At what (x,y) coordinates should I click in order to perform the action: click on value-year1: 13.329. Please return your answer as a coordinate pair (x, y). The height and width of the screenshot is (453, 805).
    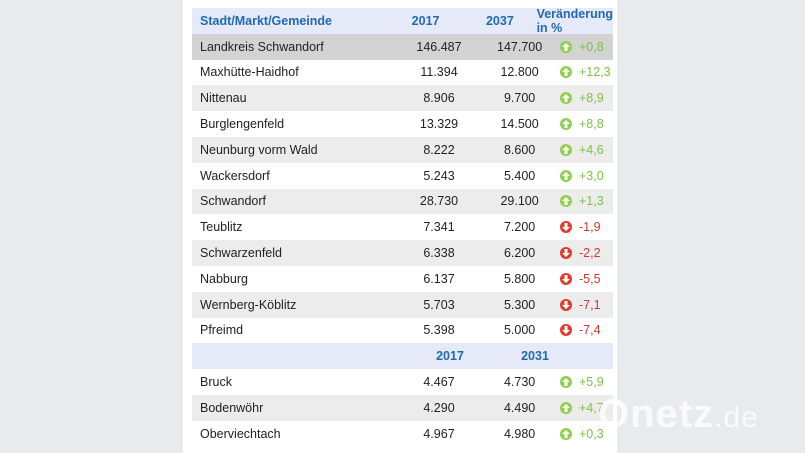
    Looking at the image, I should click on (439, 124).